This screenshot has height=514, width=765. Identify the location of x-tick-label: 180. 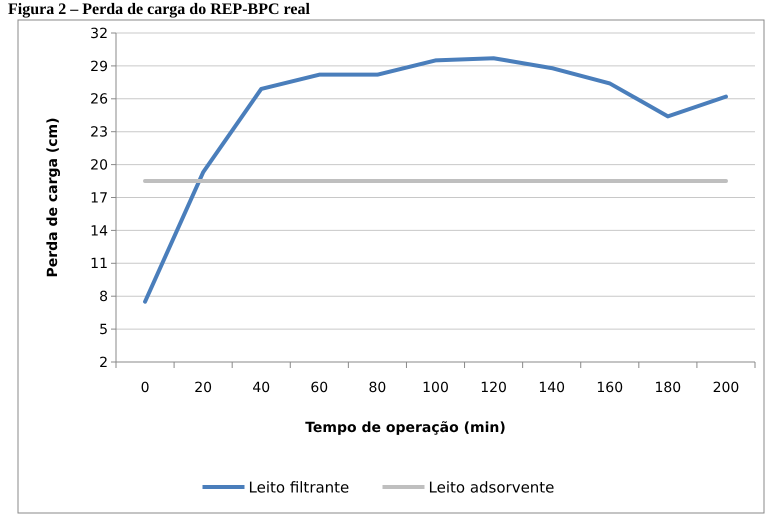
(668, 388).